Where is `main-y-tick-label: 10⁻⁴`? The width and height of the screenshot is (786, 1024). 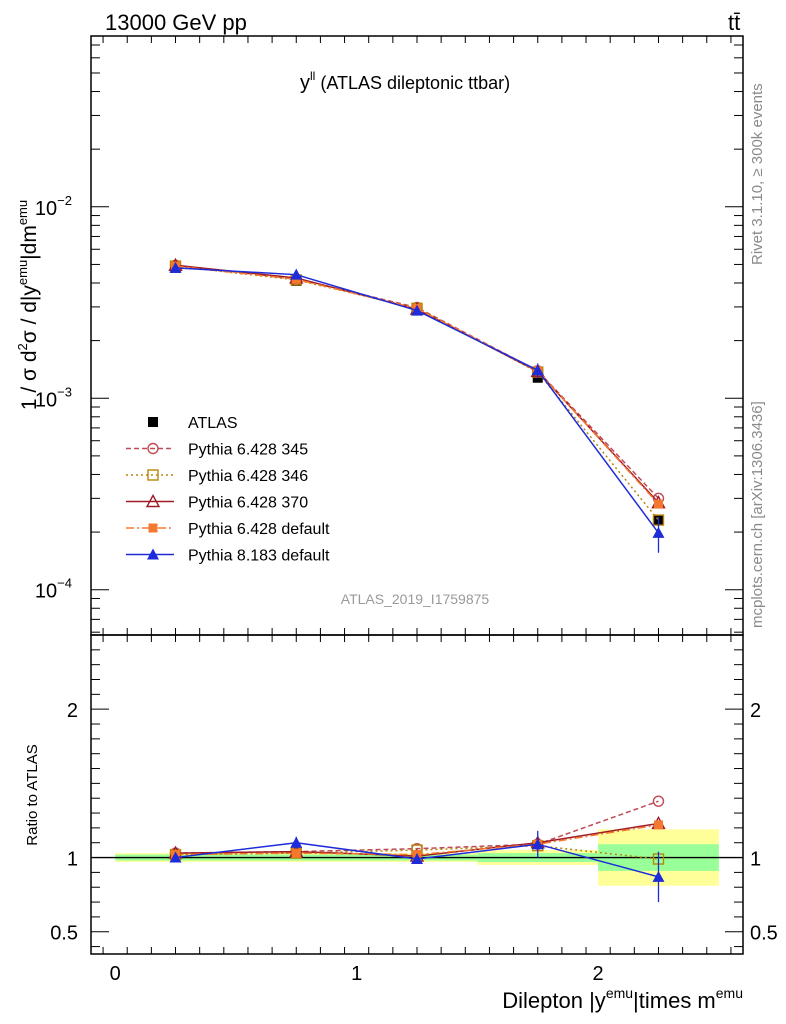 main-y-tick-label: 10⁻⁴ is located at coordinates (53, 589).